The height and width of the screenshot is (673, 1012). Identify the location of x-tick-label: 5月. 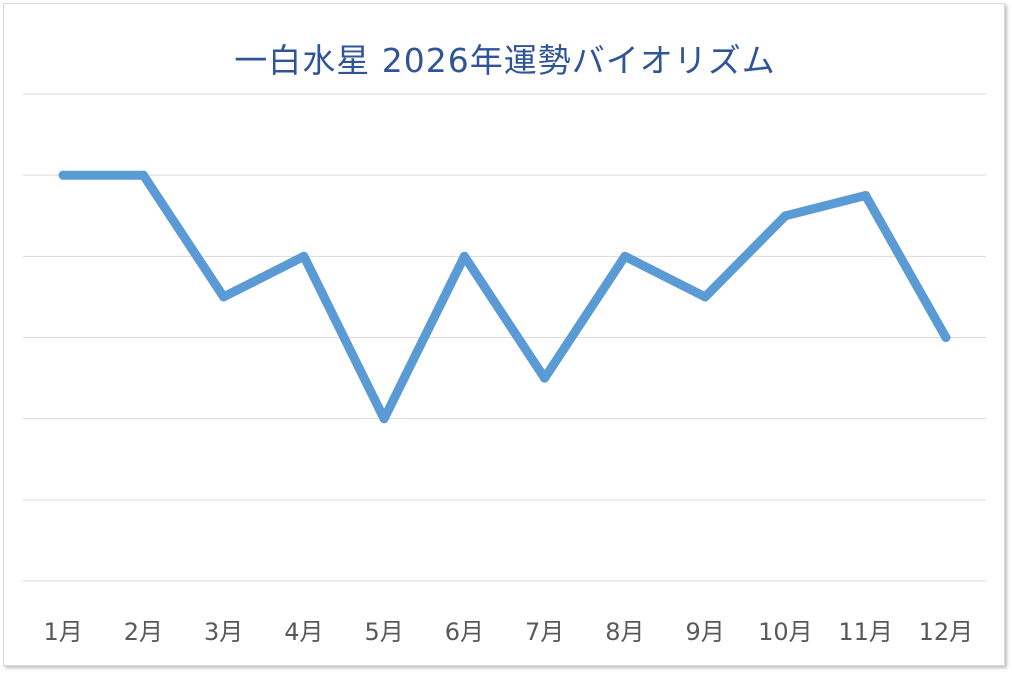
(383, 632).